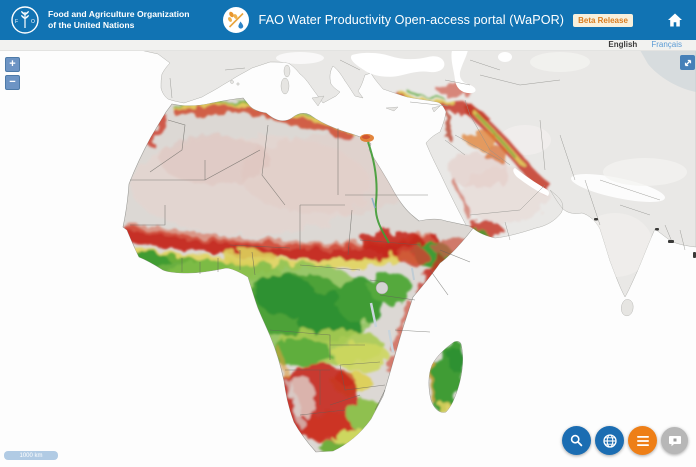 The height and width of the screenshot is (467, 696). I want to click on globe-icon, so click(609, 440).